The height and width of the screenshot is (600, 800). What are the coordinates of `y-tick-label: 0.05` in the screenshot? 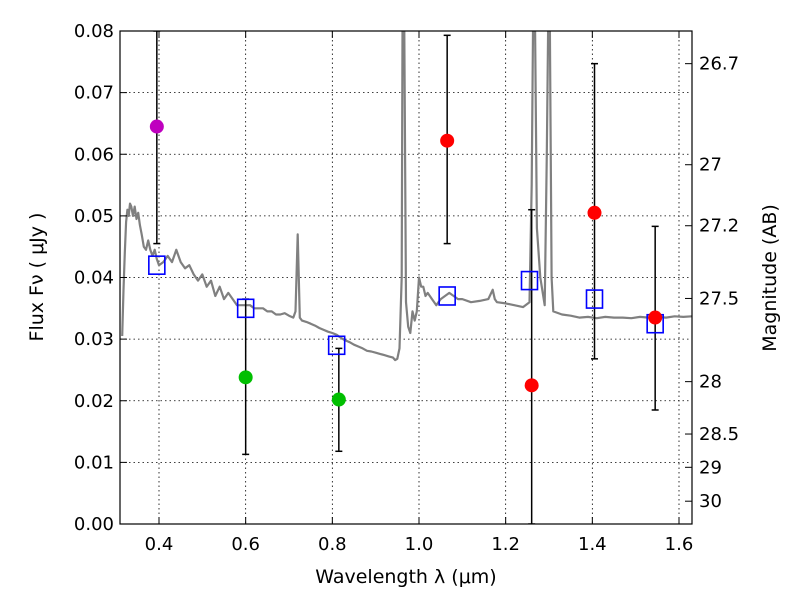 It's located at (94, 216).